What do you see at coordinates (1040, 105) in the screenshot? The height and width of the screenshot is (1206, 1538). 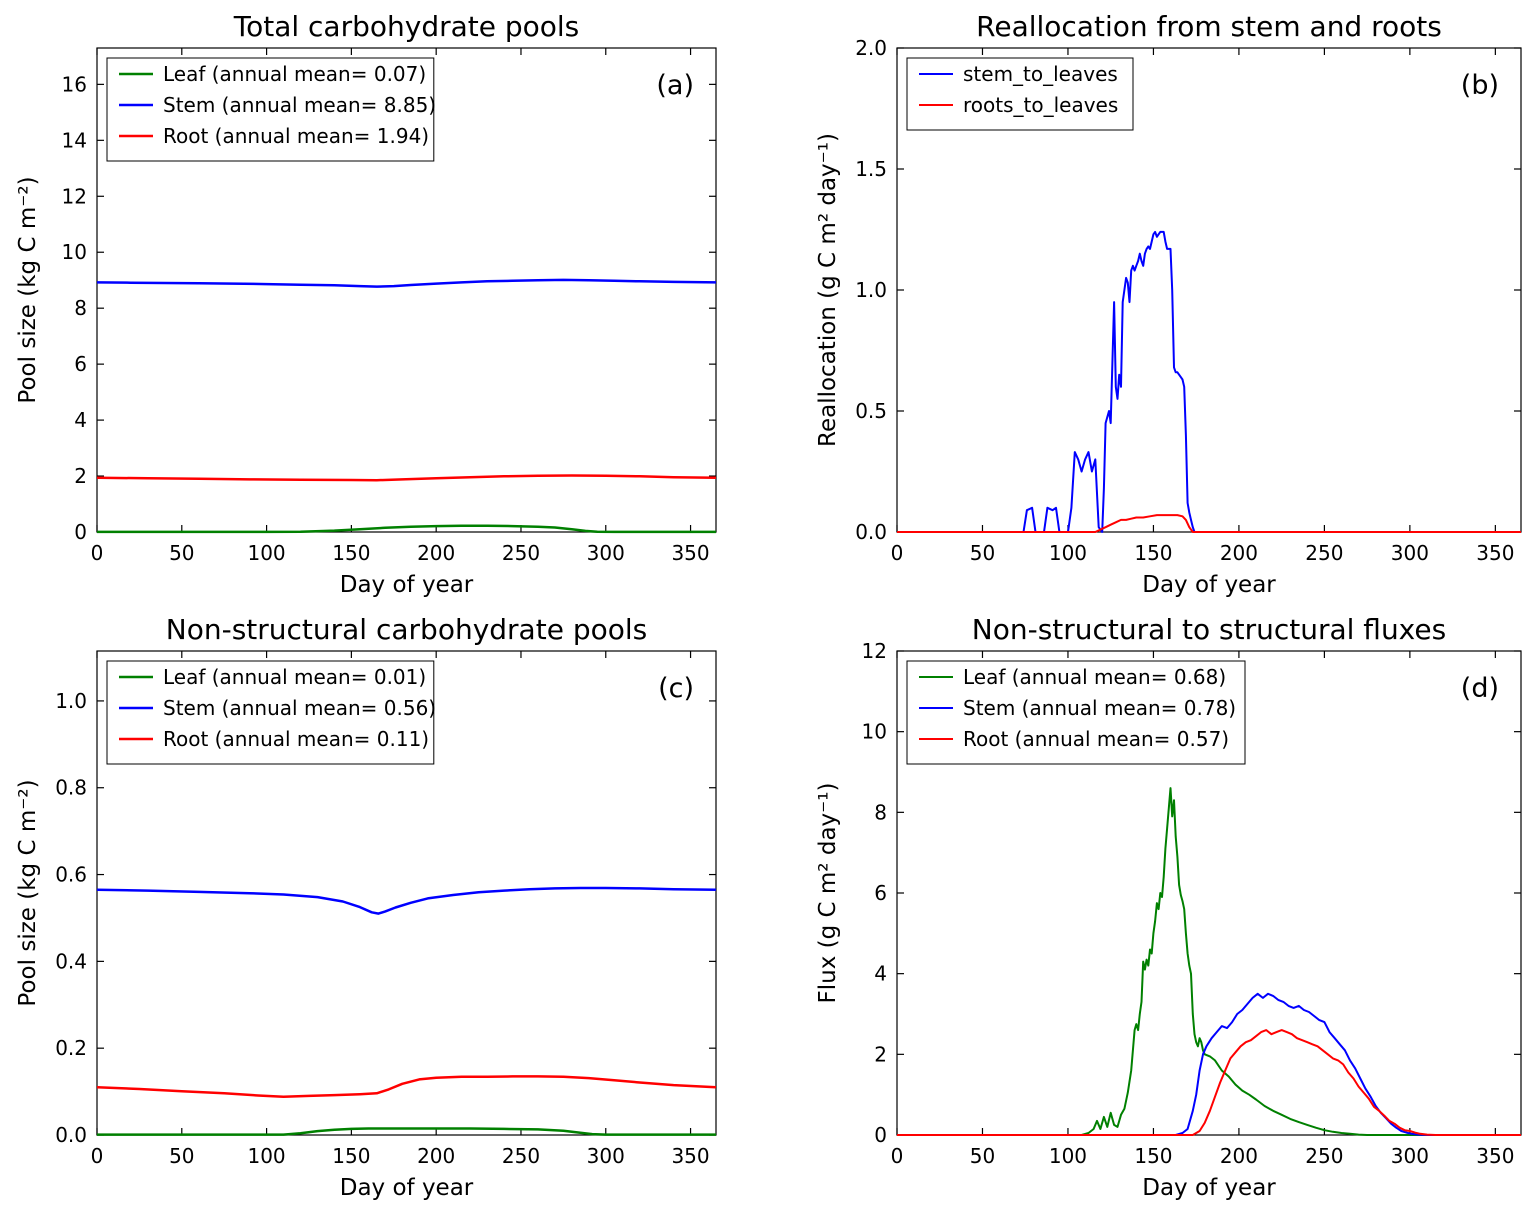 I see `legend-label: roots_to_leaves` at bounding box center [1040, 105].